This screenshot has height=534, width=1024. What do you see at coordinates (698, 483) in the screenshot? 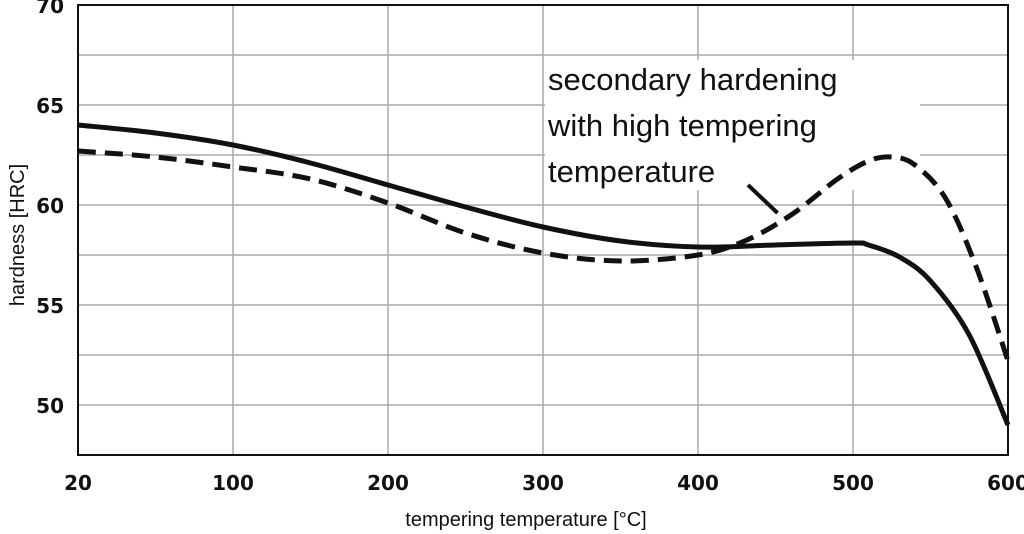
I see `x-tick-label: 400` at bounding box center [698, 483].